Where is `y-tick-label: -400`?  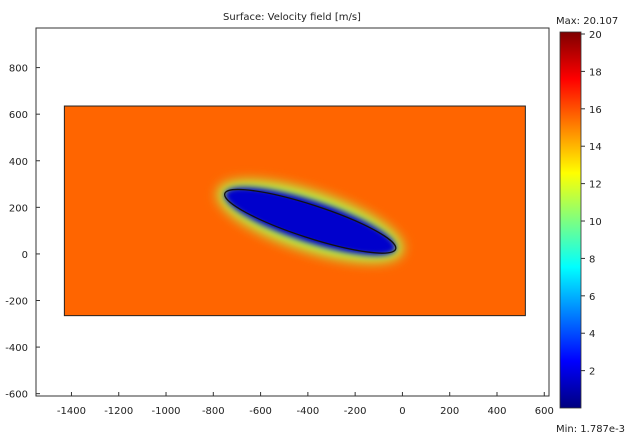 y-tick-label: -400 is located at coordinates (16, 348).